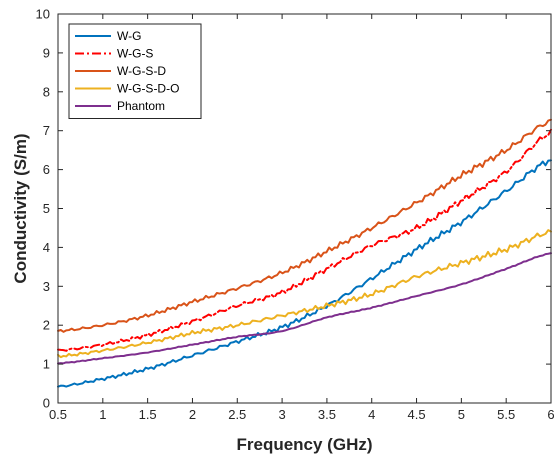  Describe the element at coordinates (129, 36) in the screenshot. I see `legend-label: W-G` at that location.